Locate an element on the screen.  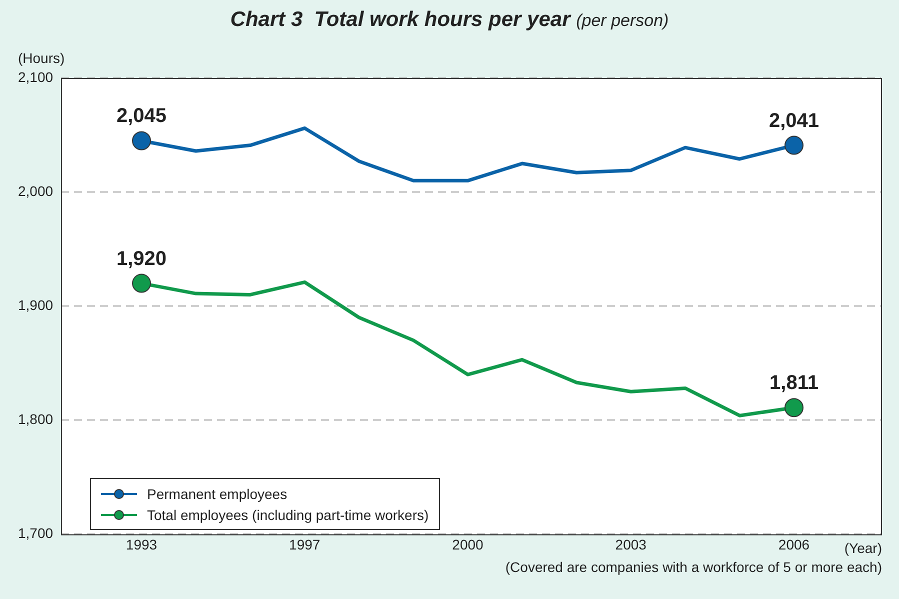
chart-subtitle: (per person) is located at coordinates (622, 20).